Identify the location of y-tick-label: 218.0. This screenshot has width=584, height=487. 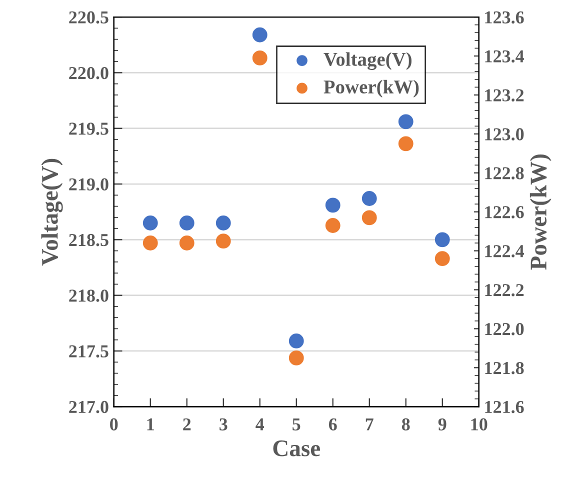
(88, 296).